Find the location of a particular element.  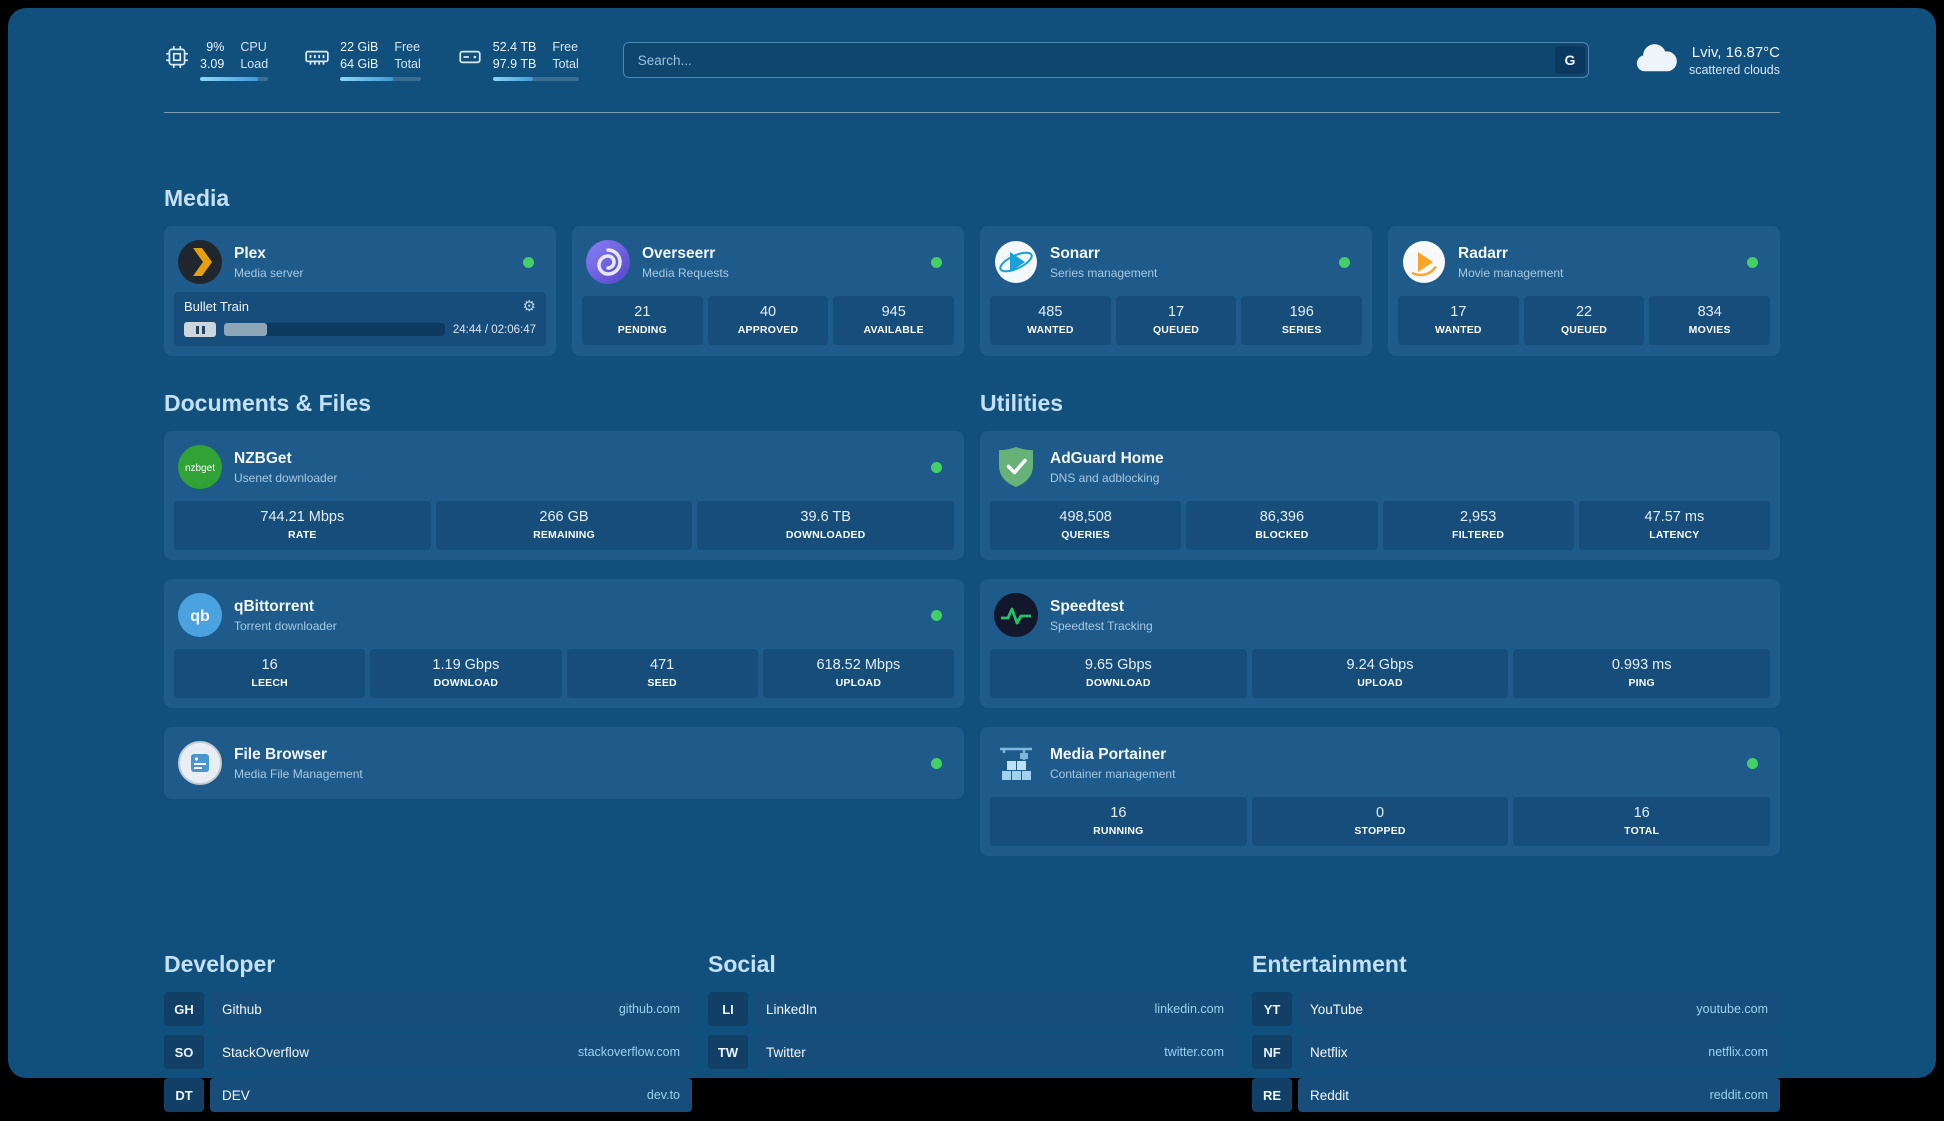

service-subtitle: Media Requests is located at coordinates (685, 273).